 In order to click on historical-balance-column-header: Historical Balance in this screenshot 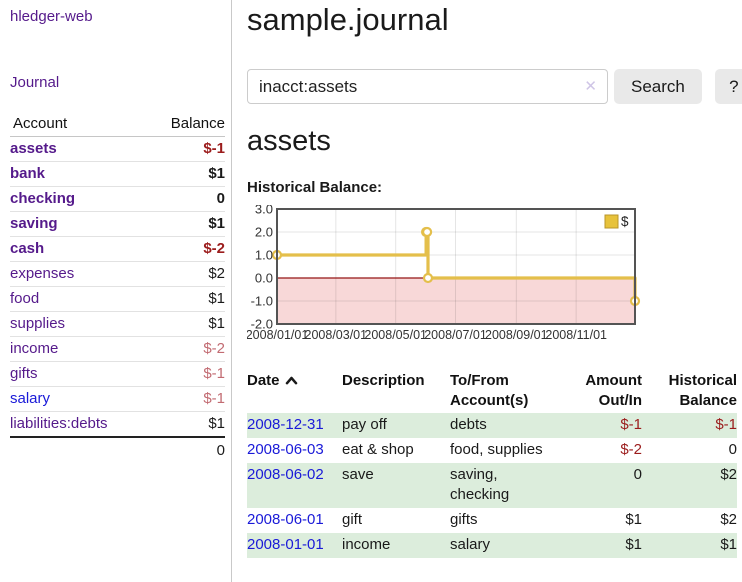, I will do `click(702, 390)`.